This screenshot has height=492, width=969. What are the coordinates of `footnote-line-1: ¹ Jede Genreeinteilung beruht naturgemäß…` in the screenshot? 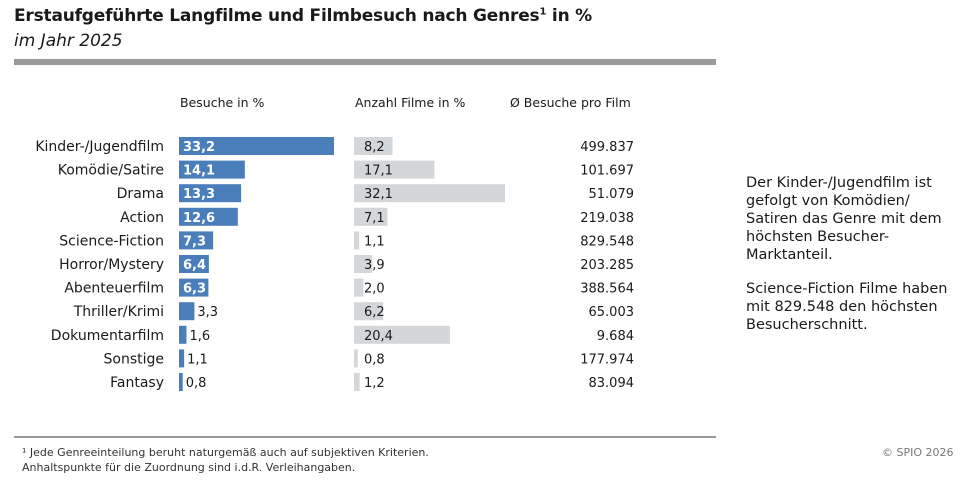 It's located at (225, 452).